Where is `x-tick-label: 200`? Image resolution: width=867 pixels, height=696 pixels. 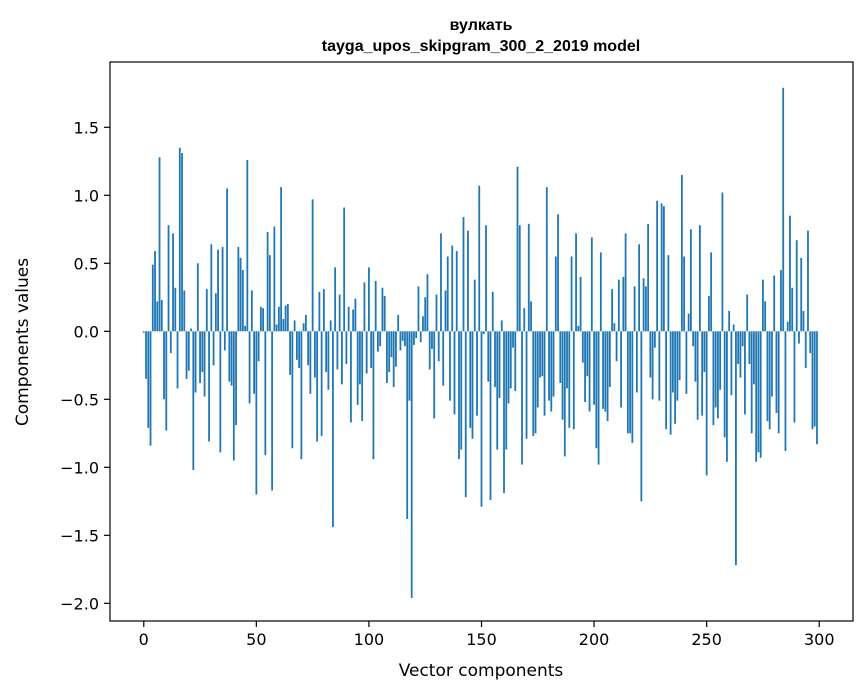
x-tick-label: 200 is located at coordinates (594, 639).